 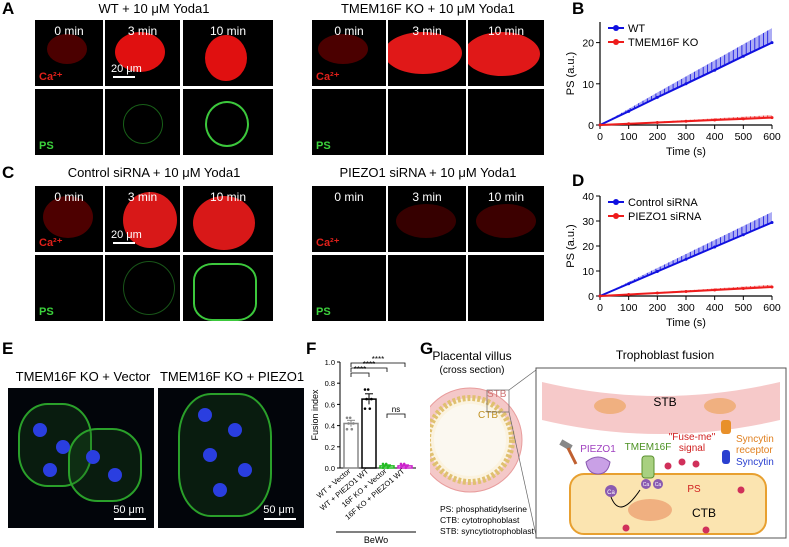 What do you see at coordinates (754, 450) in the screenshot?
I see `syncytin-receptor-label-2: receptor` at bounding box center [754, 450].